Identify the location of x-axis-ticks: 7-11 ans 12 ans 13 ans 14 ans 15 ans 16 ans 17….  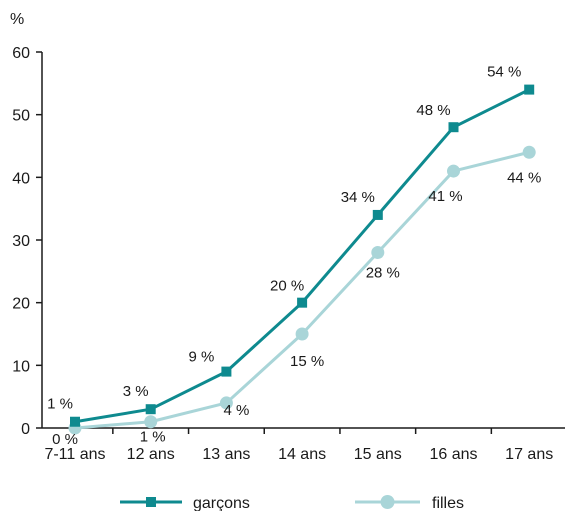
(298, 445).